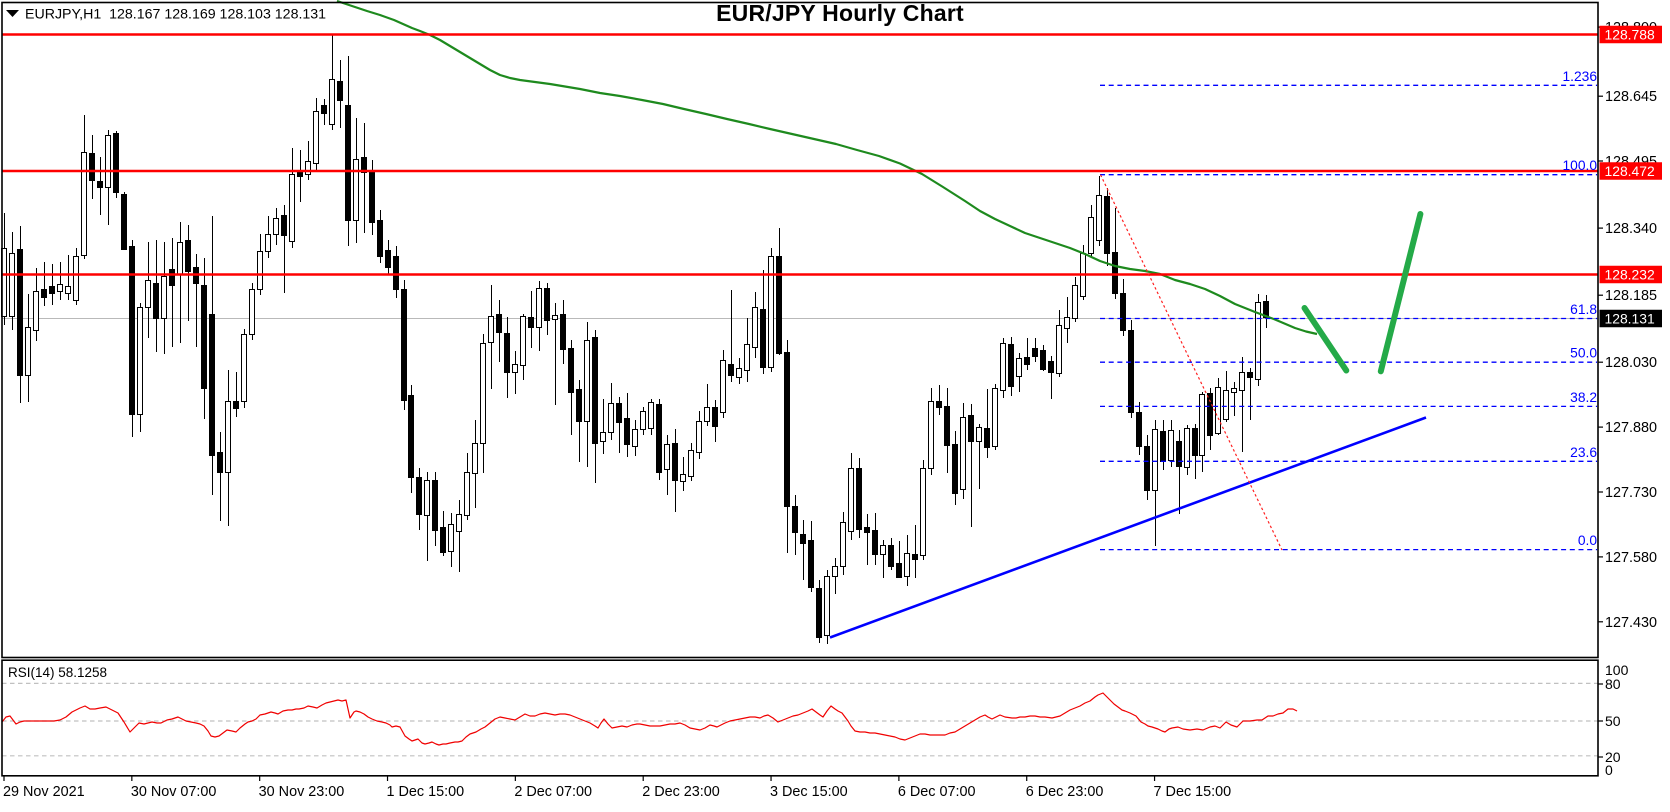  What do you see at coordinates (1630, 274) in the screenshot?
I see `svg-text: 128.232` at bounding box center [1630, 274].